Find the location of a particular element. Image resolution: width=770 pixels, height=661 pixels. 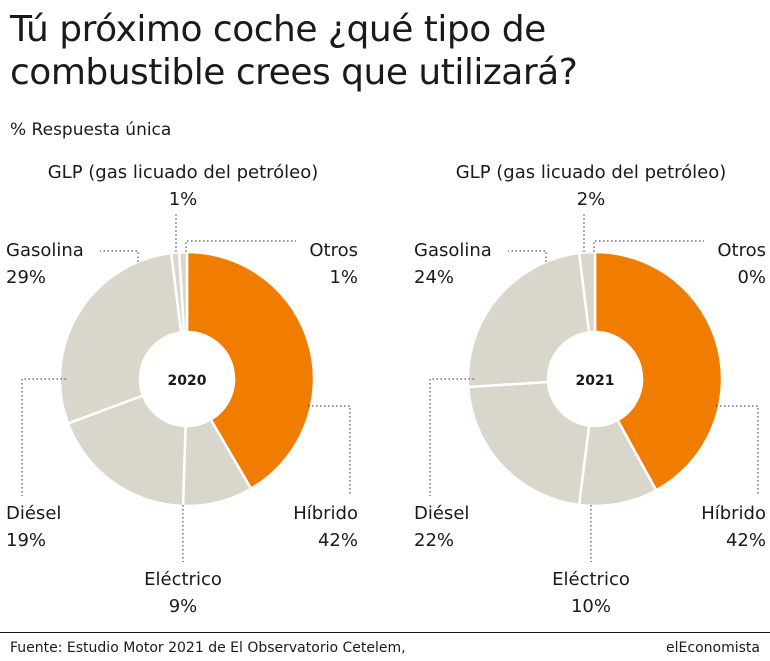

footer-divider is located at coordinates (385, 632).